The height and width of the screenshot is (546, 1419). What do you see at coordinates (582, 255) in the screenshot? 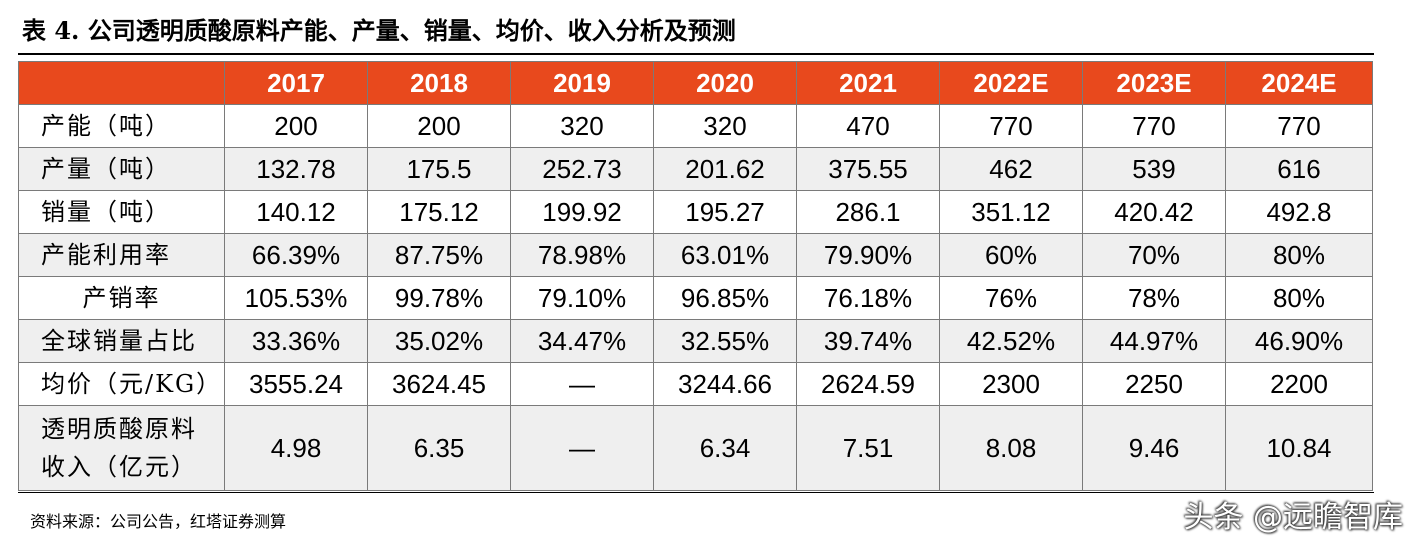
I see `table-cell: 78.98%` at bounding box center [582, 255].